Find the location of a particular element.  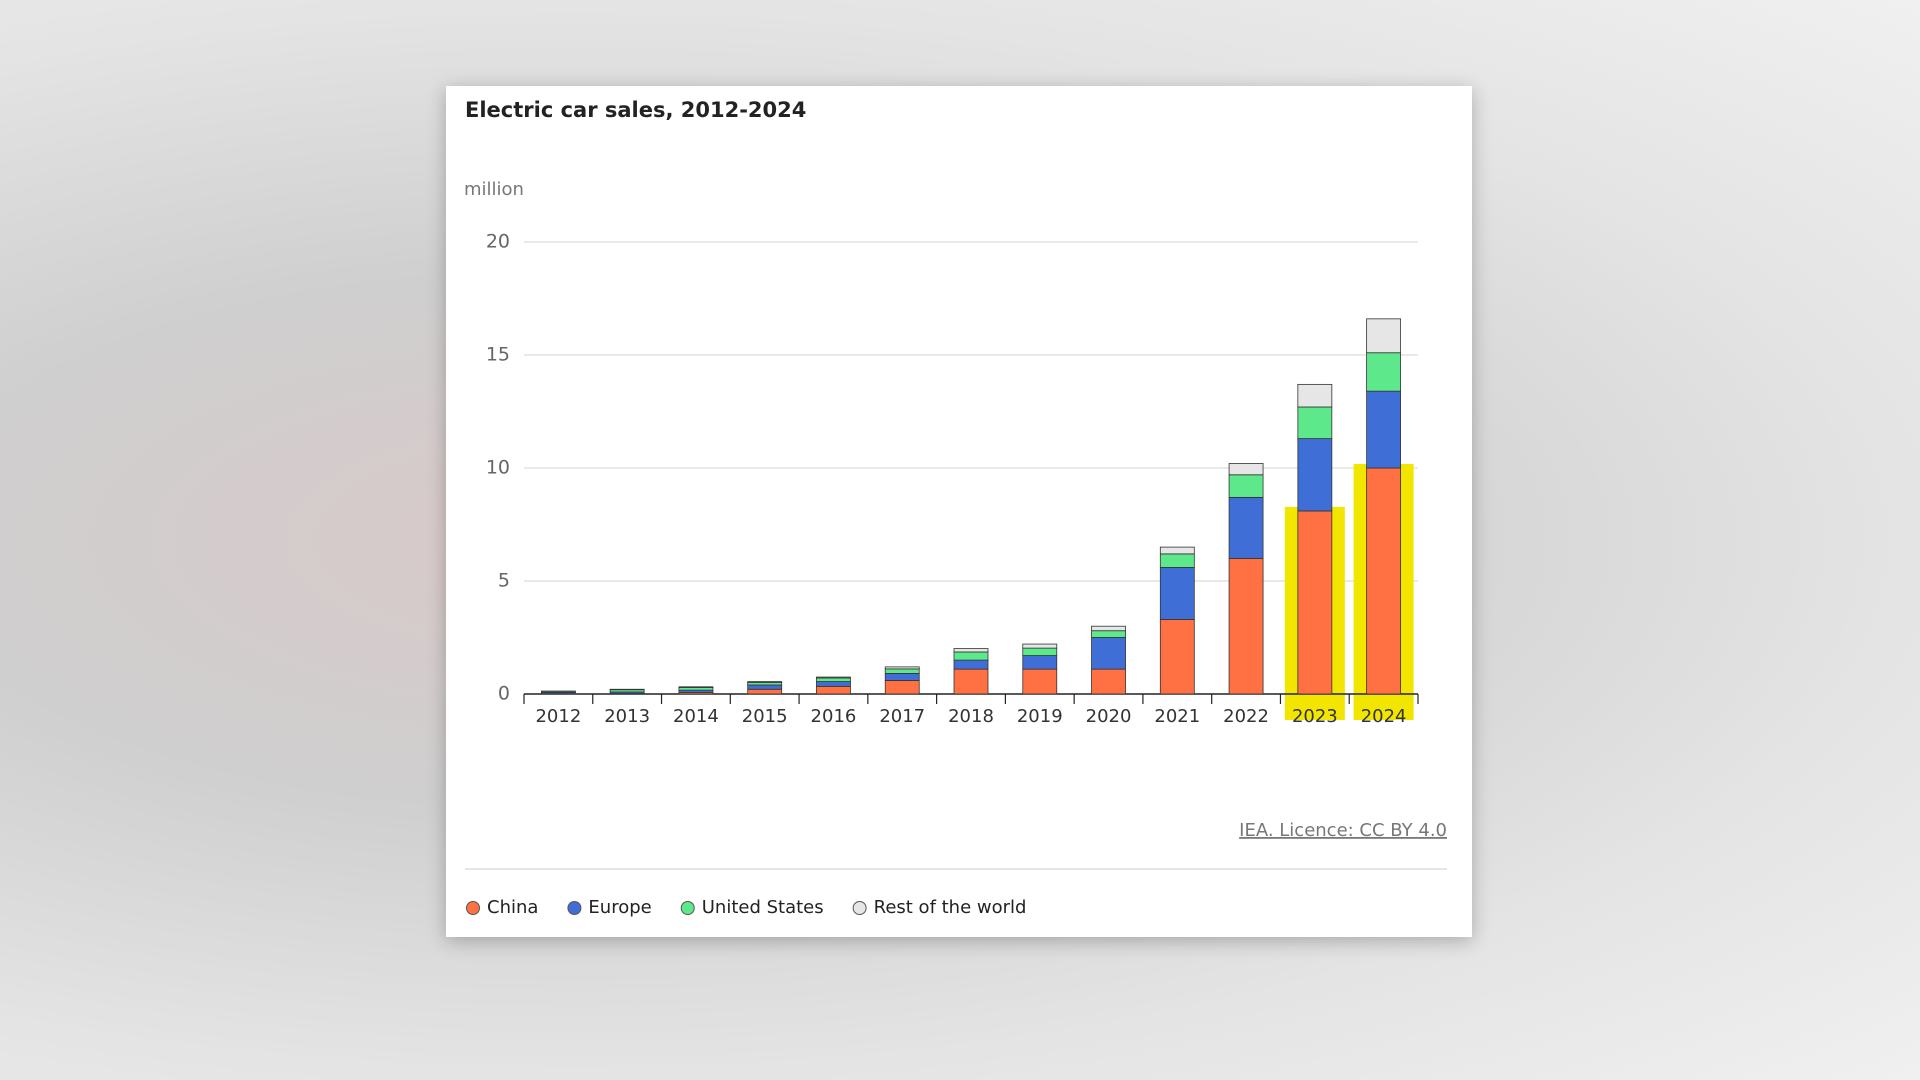

y-tick-label: 10 is located at coordinates (498, 468).